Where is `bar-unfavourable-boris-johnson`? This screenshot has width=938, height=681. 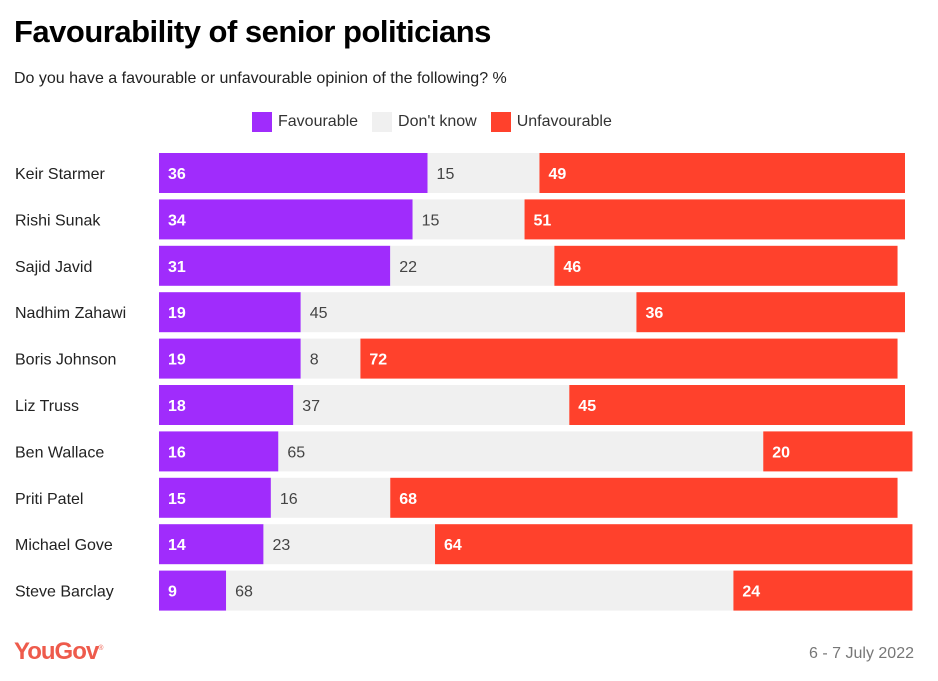
bar-unfavourable-boris-johnson is located at coordinates (629, 358).